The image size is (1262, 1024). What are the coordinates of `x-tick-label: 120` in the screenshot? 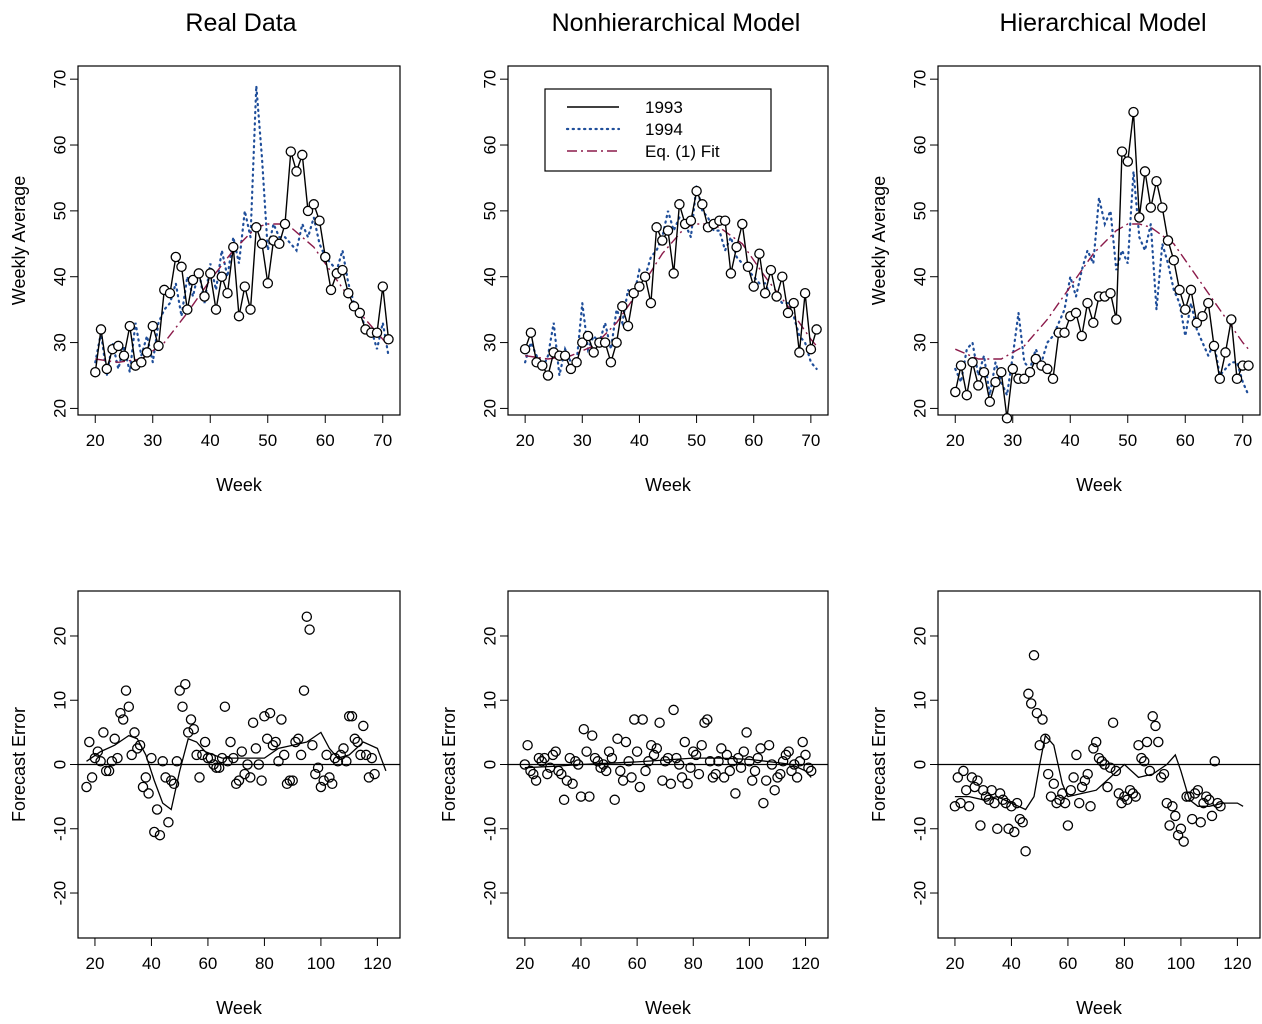 It's located at (377, 963).